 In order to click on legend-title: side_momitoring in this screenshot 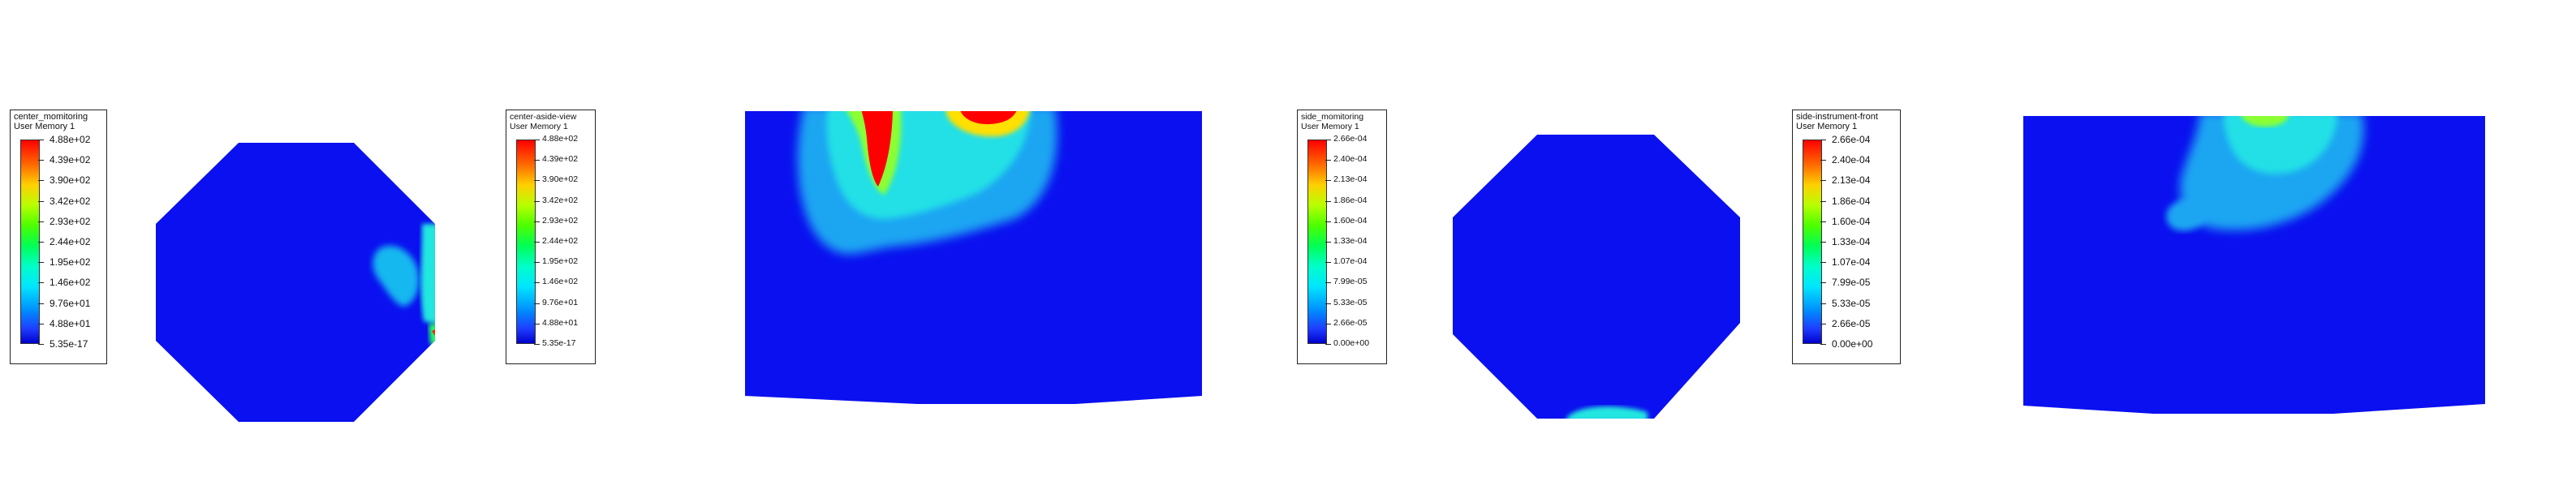, I will do `click(1333, 117)`.